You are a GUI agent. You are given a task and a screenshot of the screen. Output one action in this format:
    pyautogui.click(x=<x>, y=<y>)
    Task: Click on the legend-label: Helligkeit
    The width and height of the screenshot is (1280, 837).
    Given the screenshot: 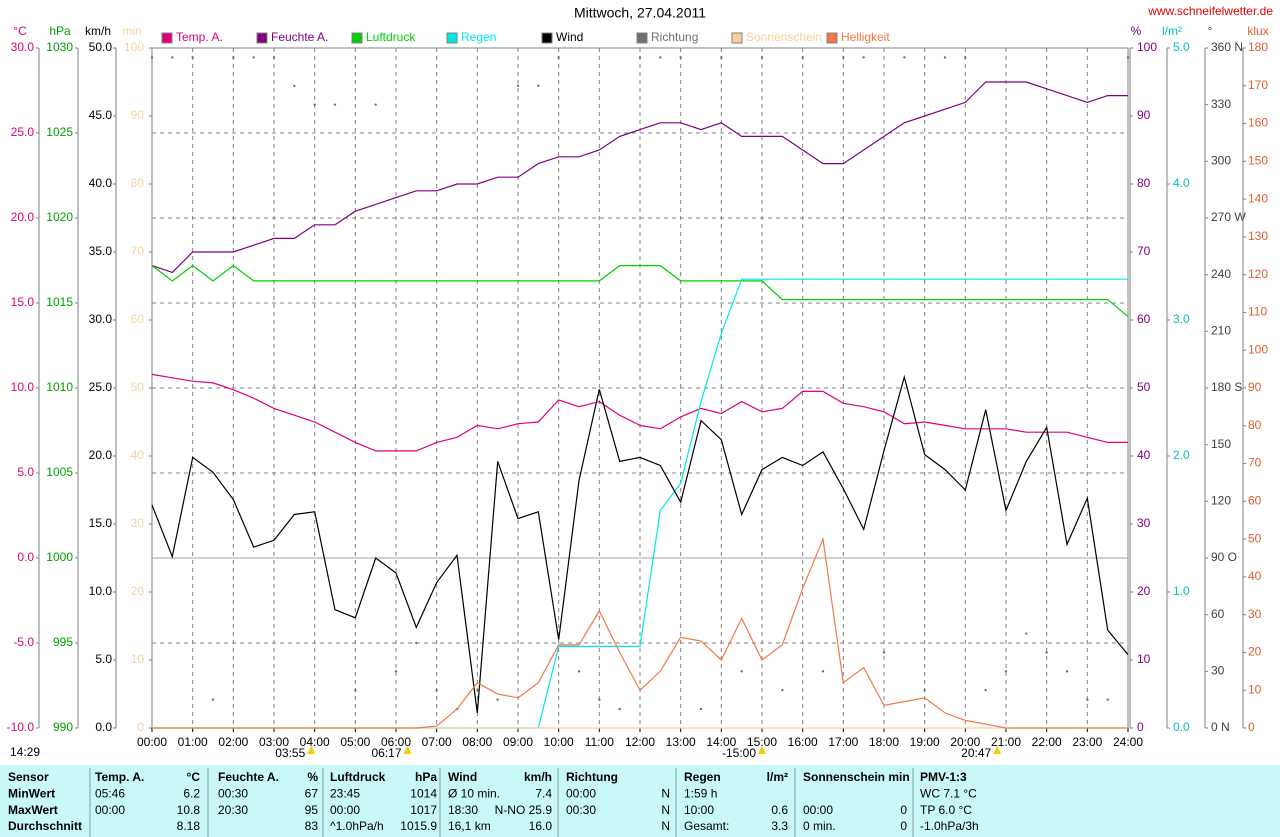 What is the action you would take?
    pyautogui.click(x=865, y=37)
    